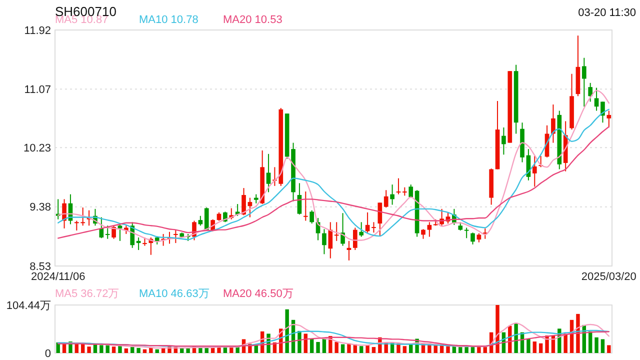  What do you see at coordinates (174, 294) in the screenshot?
I see `text: MA10 46.63万` at bounding box center [174, 294].